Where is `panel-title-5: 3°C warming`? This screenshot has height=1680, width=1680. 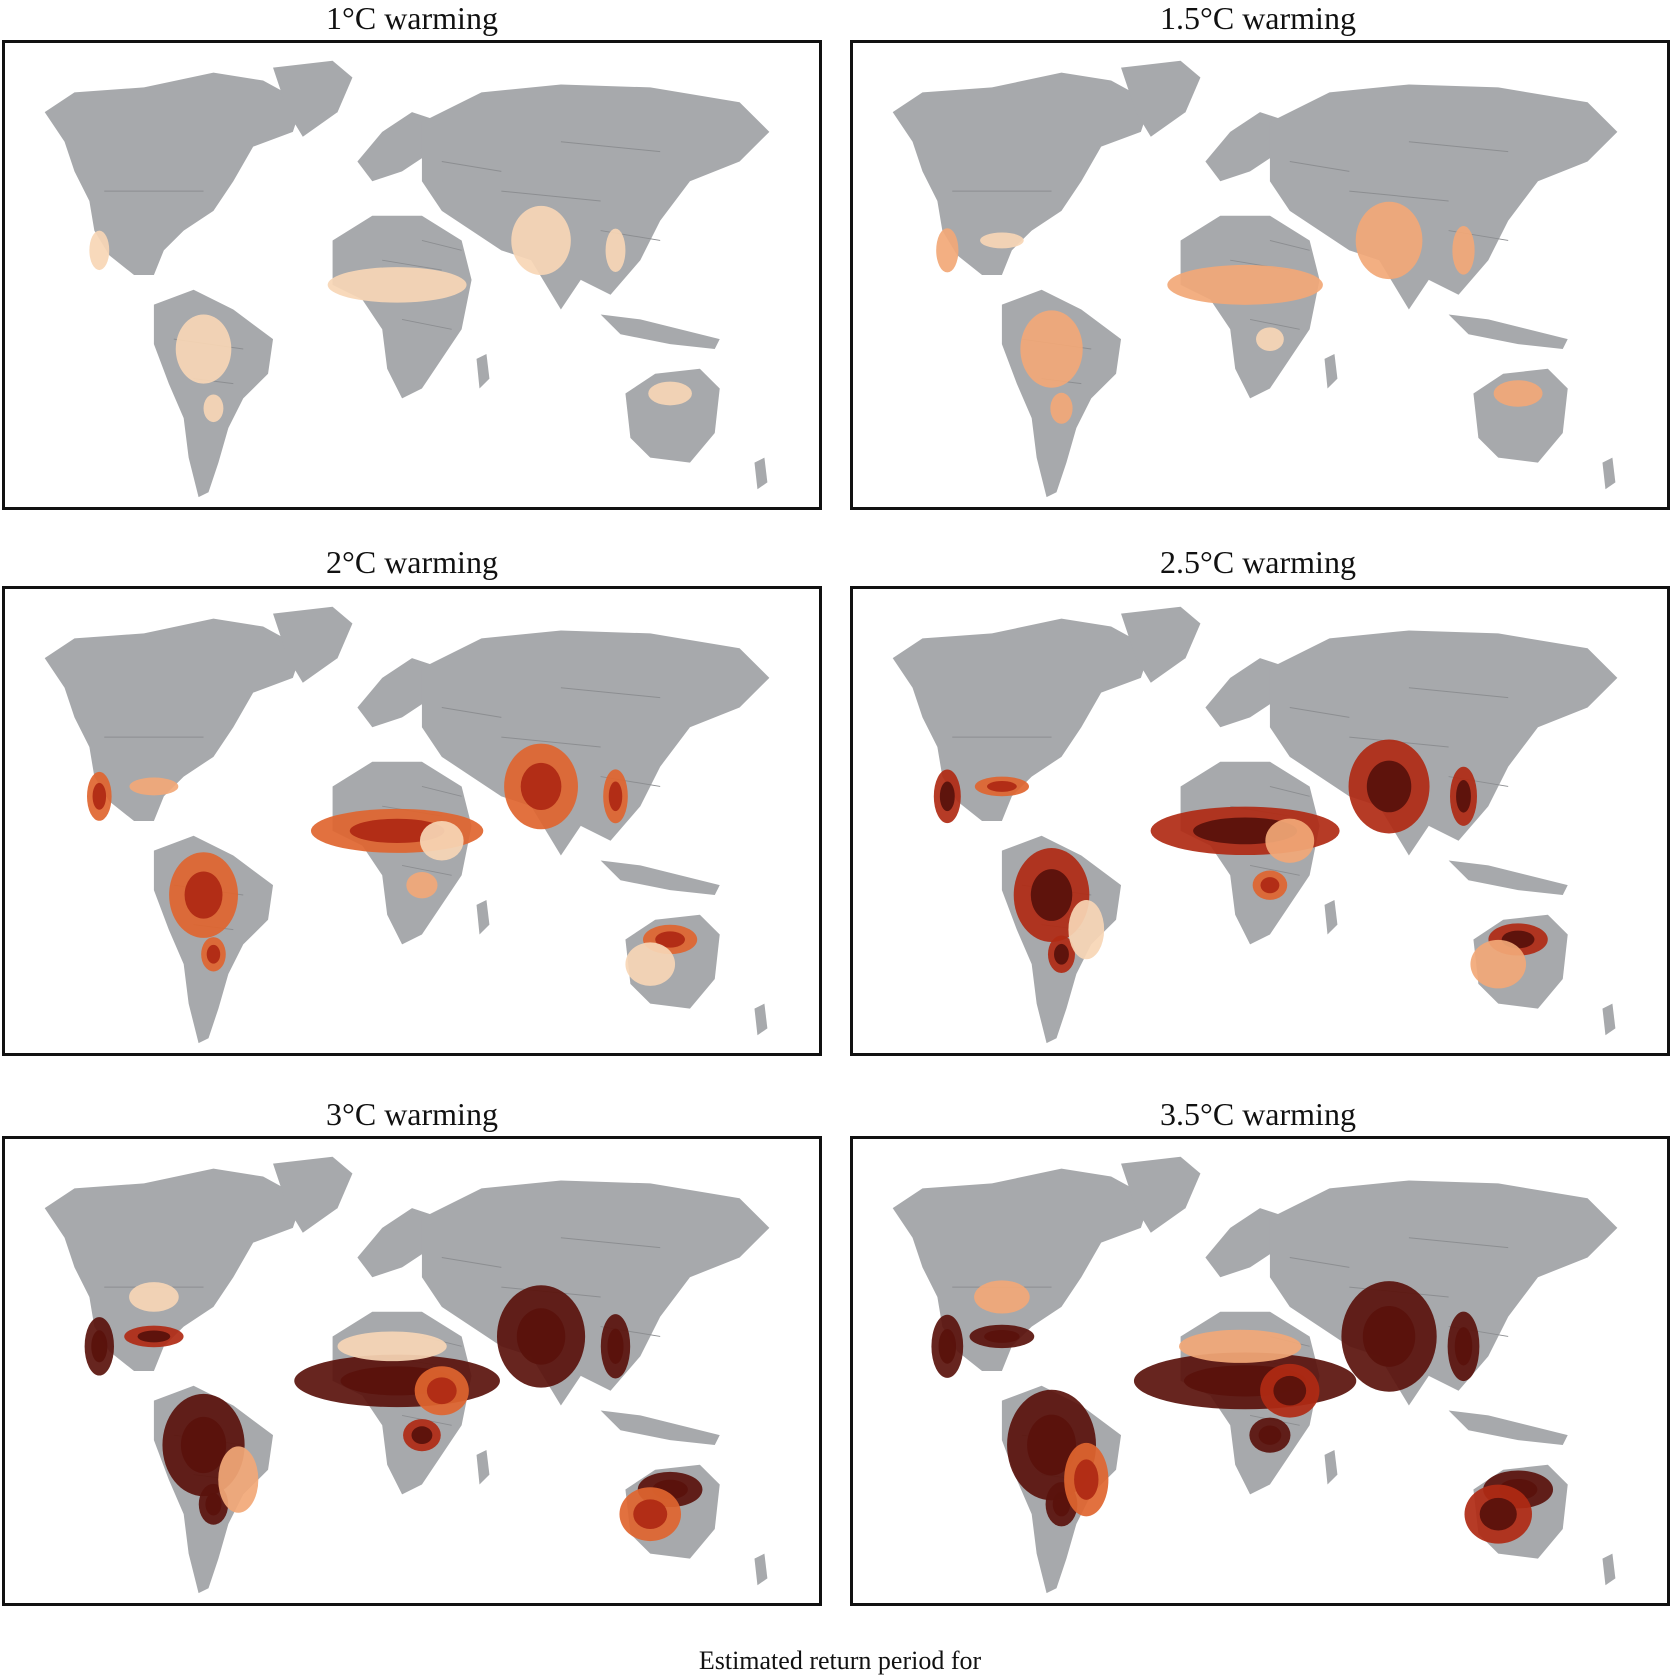
panel-title-5: 3°C warming is located at coordinates (412, 1114).